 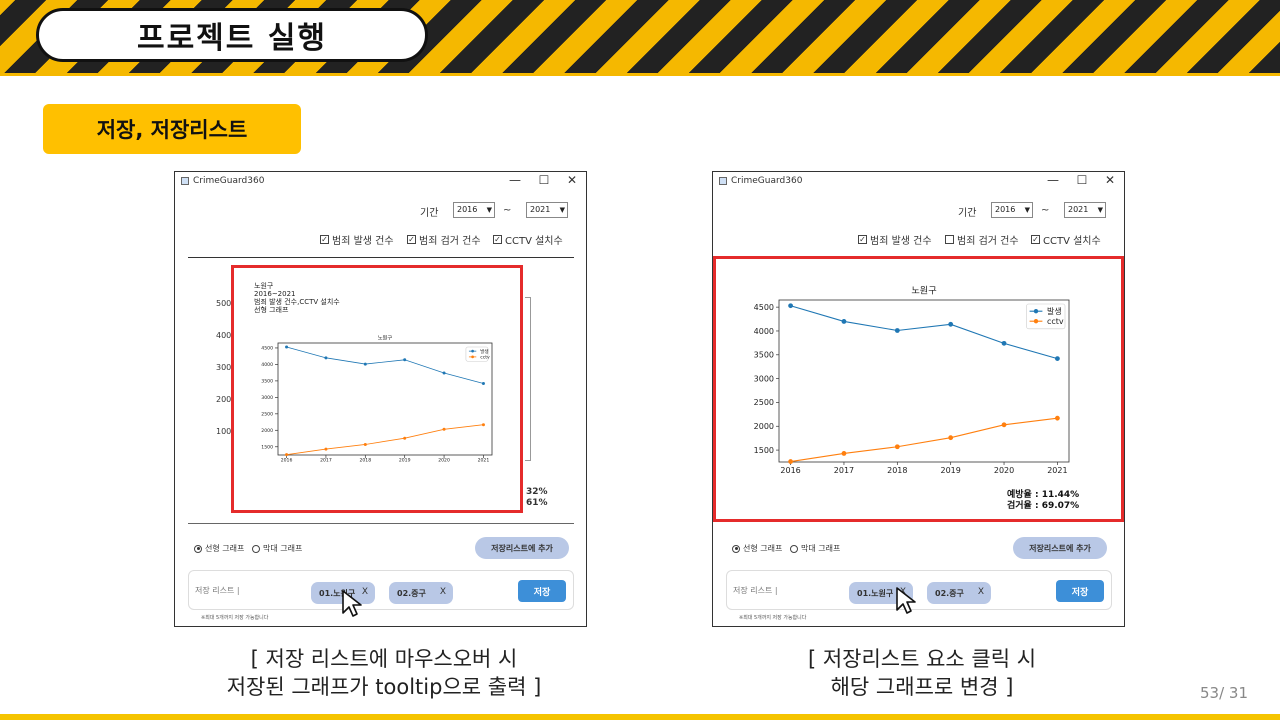 I want to click on tooltip-line: 선형 그래프, so click(x=271, y=310).